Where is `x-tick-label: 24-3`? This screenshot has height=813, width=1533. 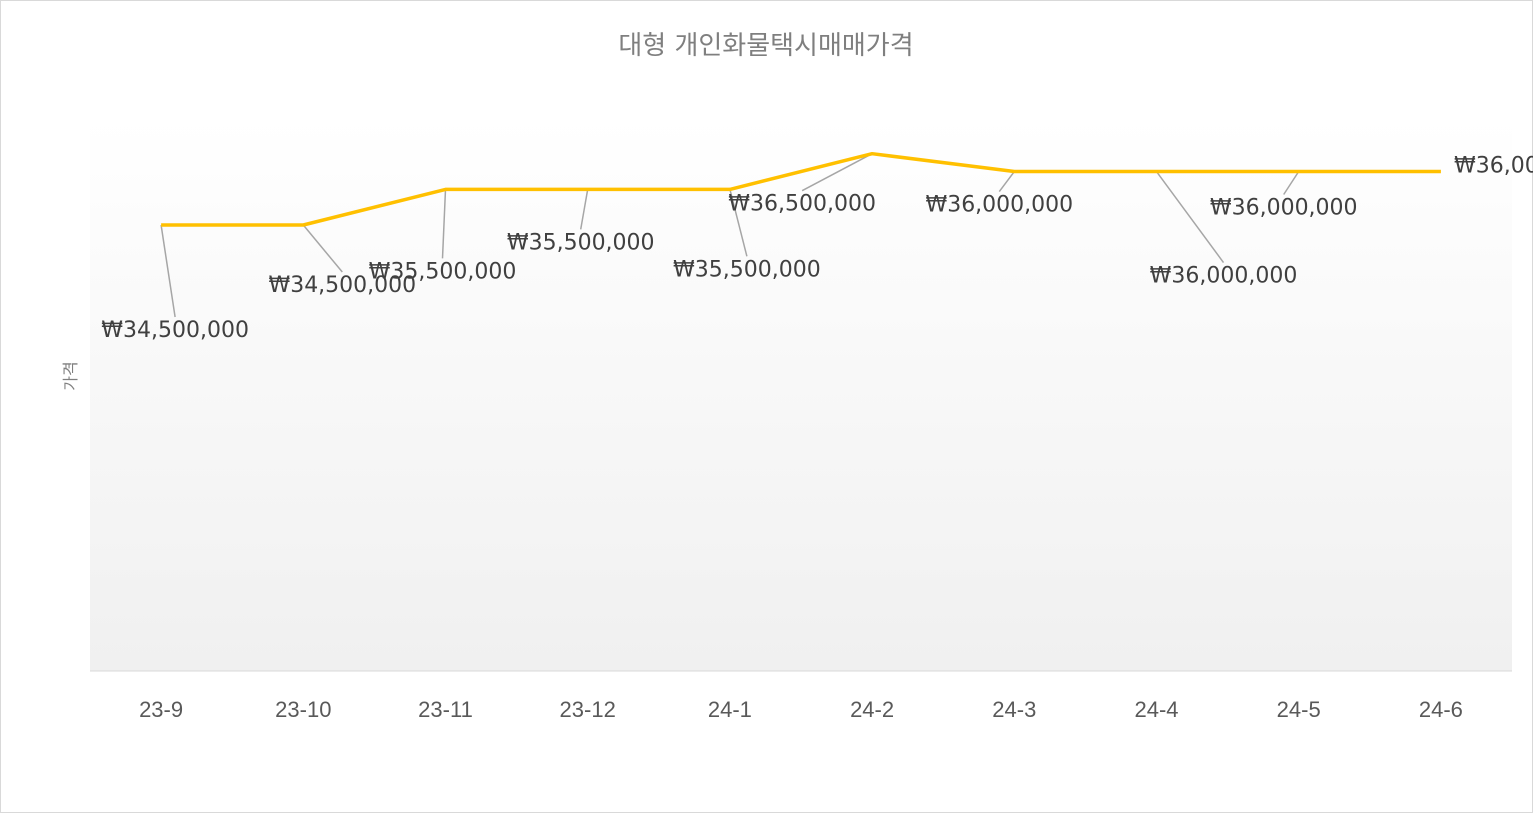
x-tick-label: 24-3 is located at coordinates (1014, 709).